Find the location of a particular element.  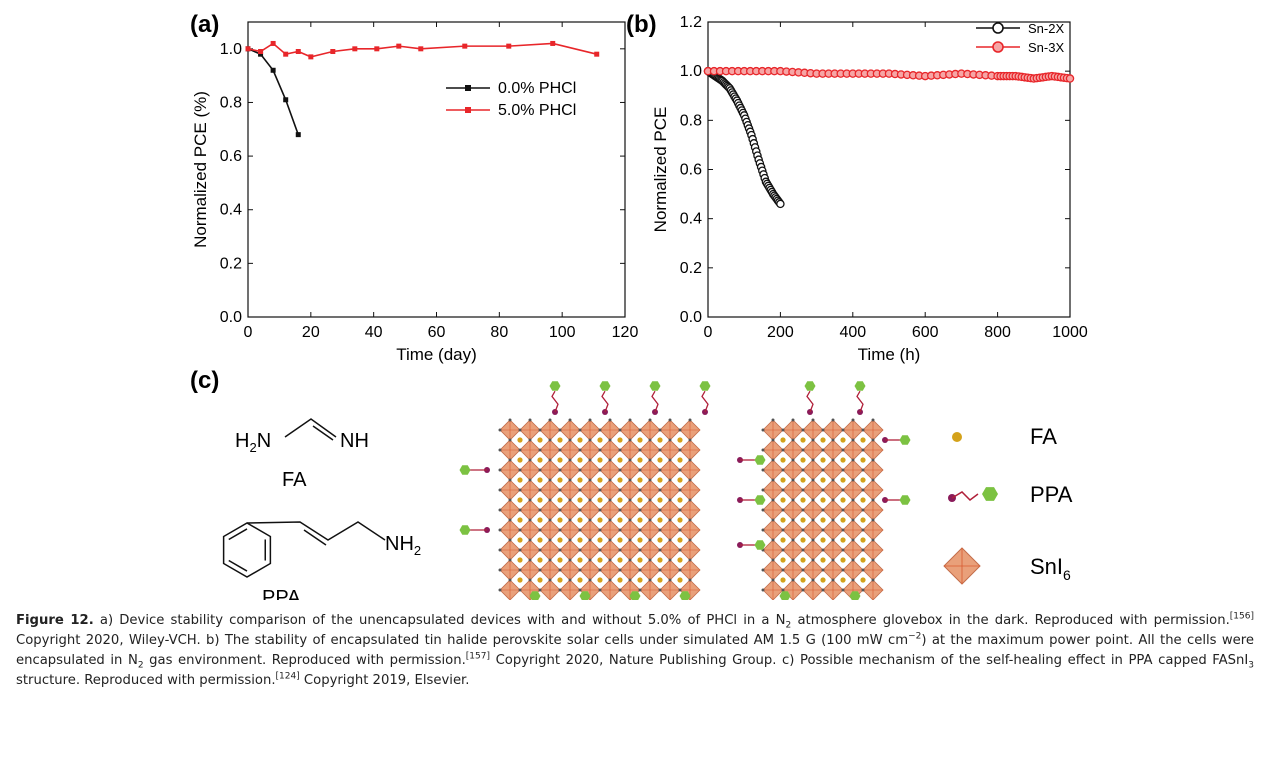

x-tick-label: 0 is located at coordinates (708, 332).